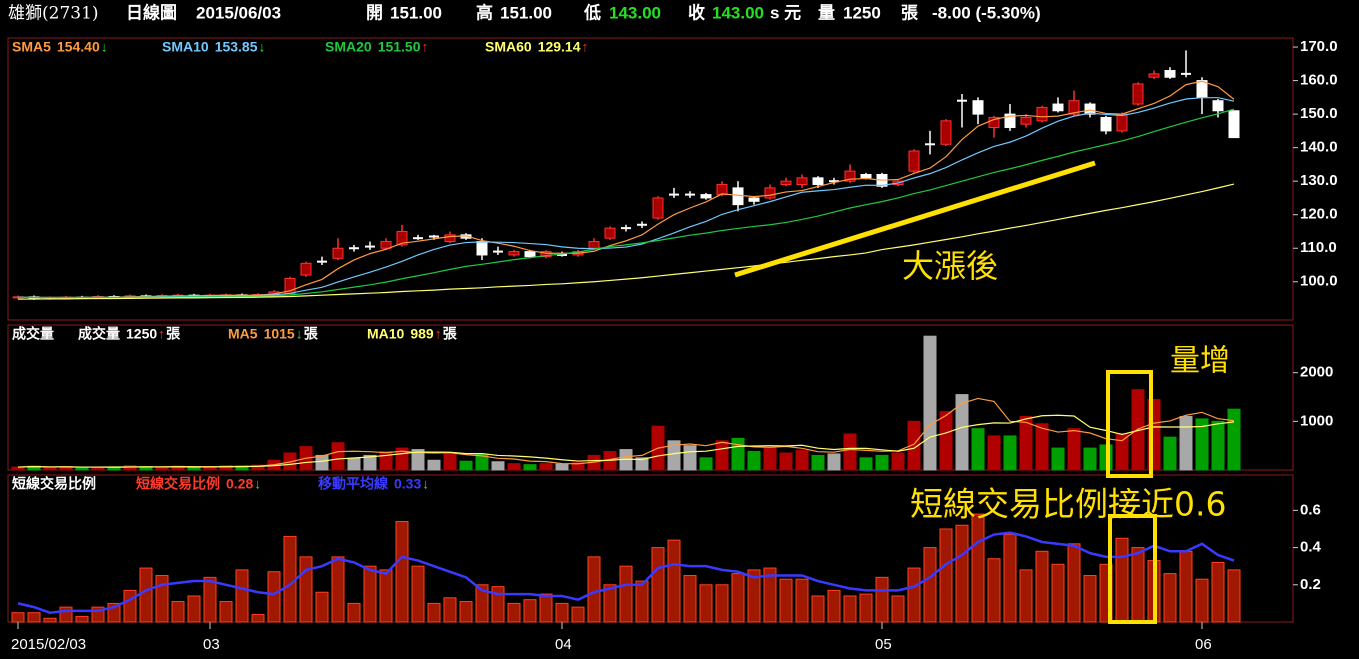 The width and height of the screenshot is (1359, 659). I want to click on legend-name: SMA10, so click(185, 47).